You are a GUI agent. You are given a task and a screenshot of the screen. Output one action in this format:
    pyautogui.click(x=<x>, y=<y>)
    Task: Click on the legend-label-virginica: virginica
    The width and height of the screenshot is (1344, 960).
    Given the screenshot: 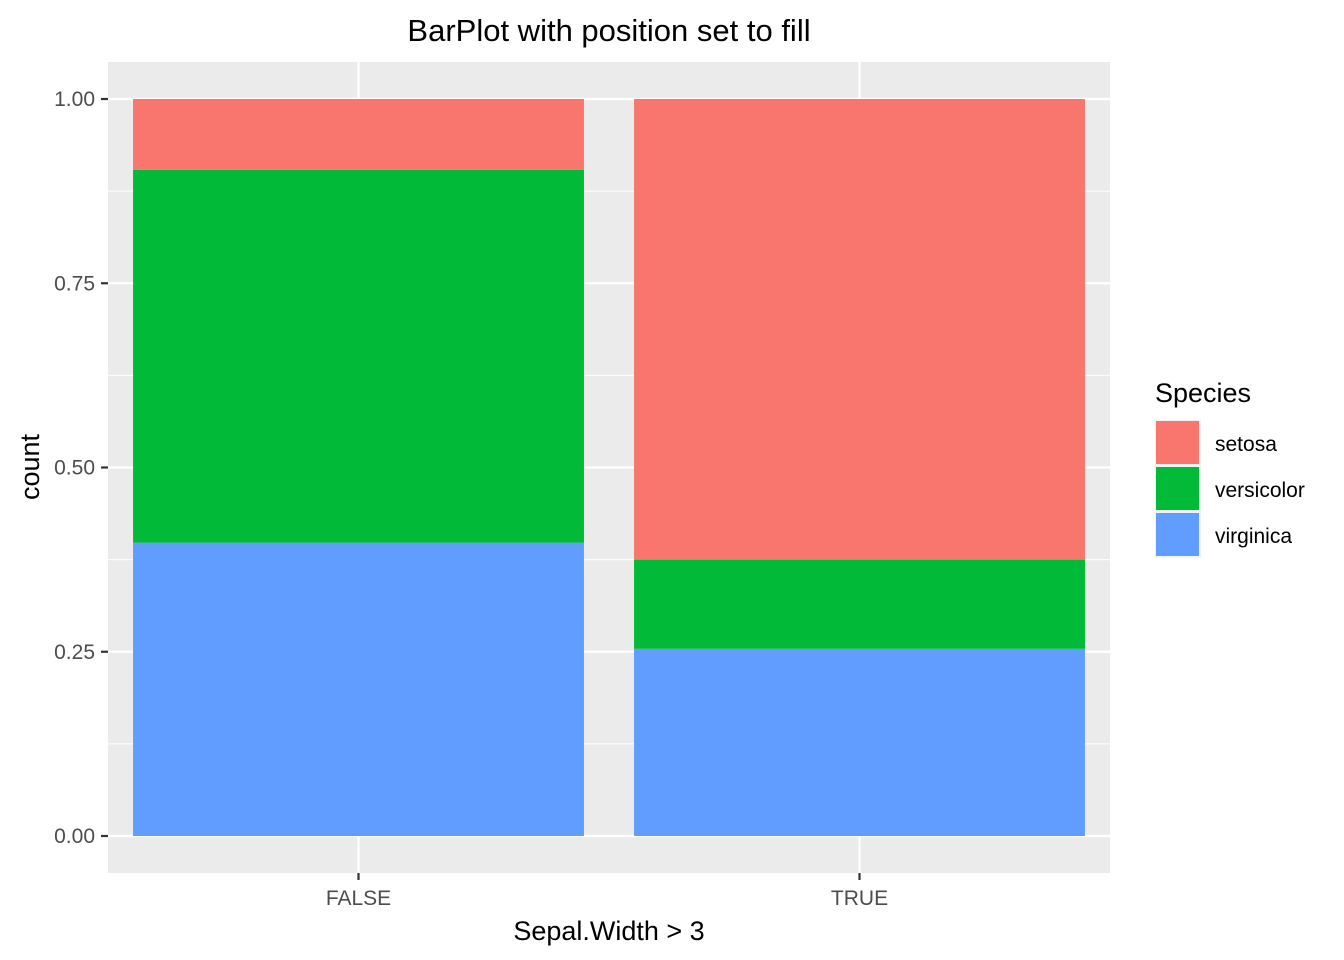 What is the action you would take?
    pyautogui.click(x=1253, y=536)
    